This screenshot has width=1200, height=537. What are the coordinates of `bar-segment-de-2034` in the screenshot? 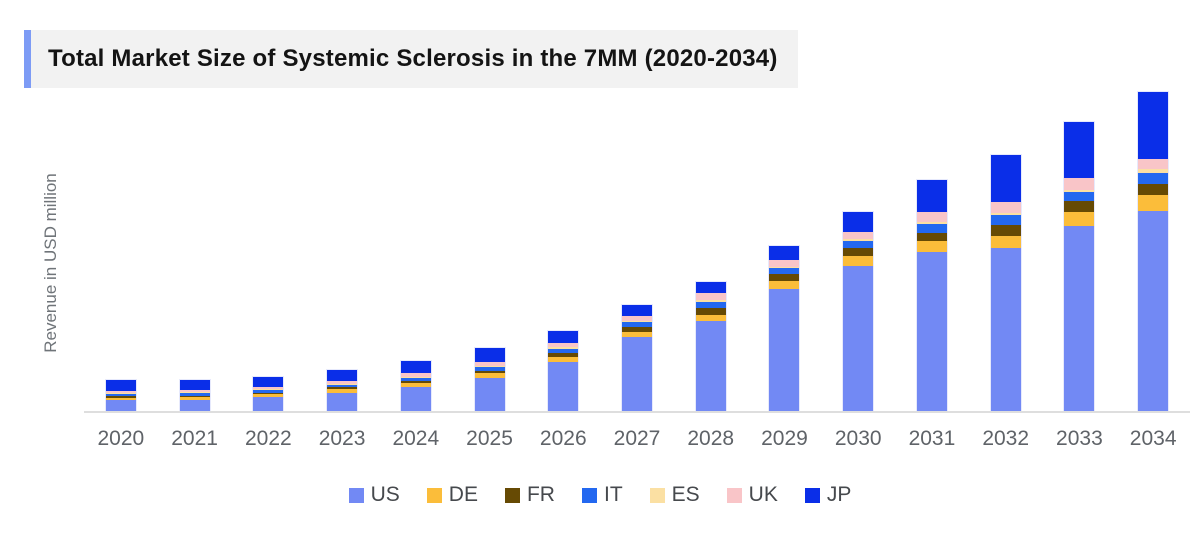 It's located at (1153, 203).